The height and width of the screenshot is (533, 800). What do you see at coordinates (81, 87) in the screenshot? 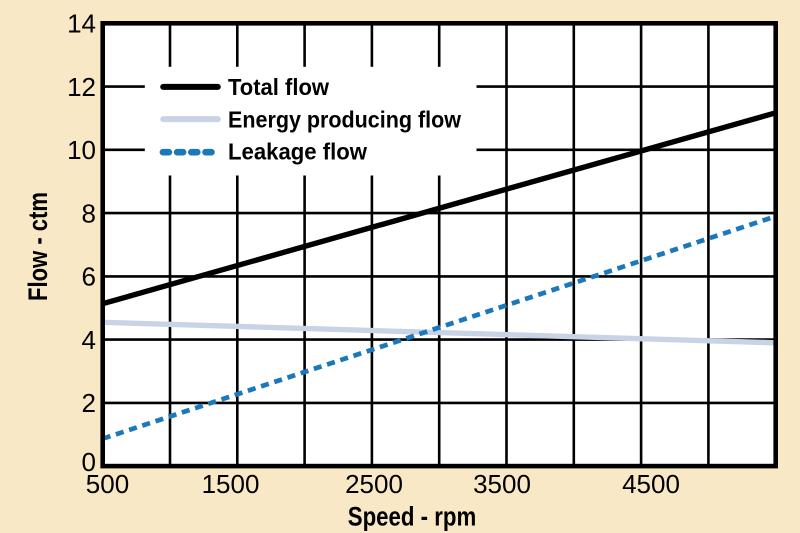
I see `svg-text: 12` at bounding box center [81, 87].